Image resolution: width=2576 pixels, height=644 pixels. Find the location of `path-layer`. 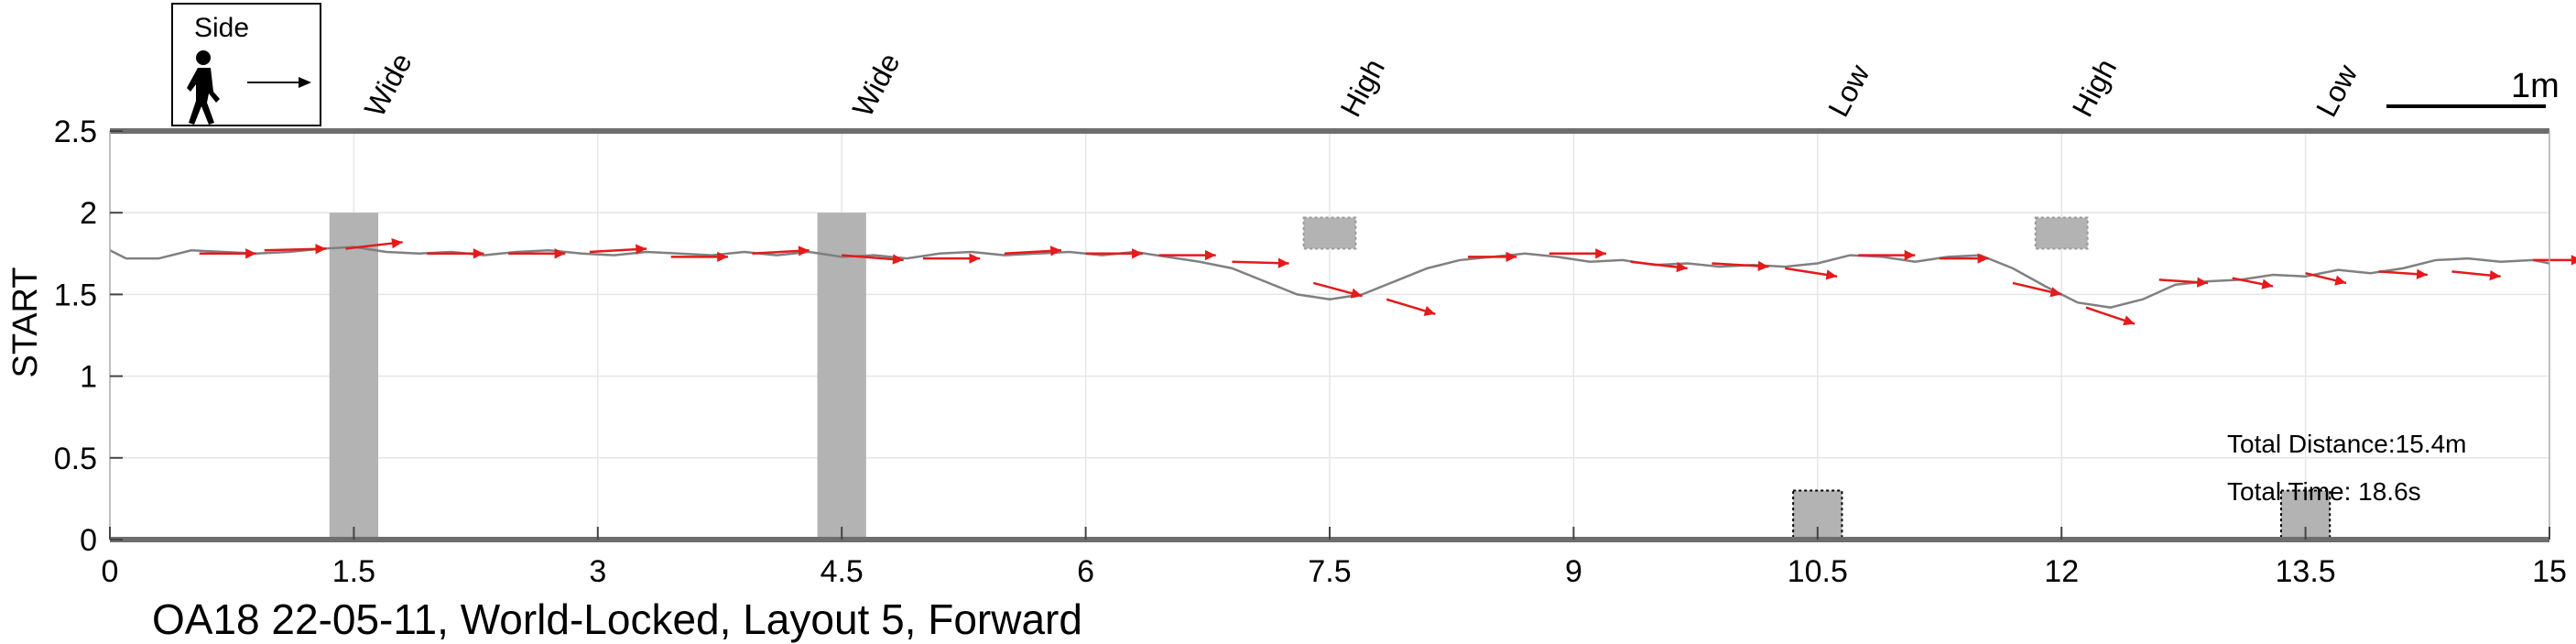

path-layer is located at coordinates (1329, 278).